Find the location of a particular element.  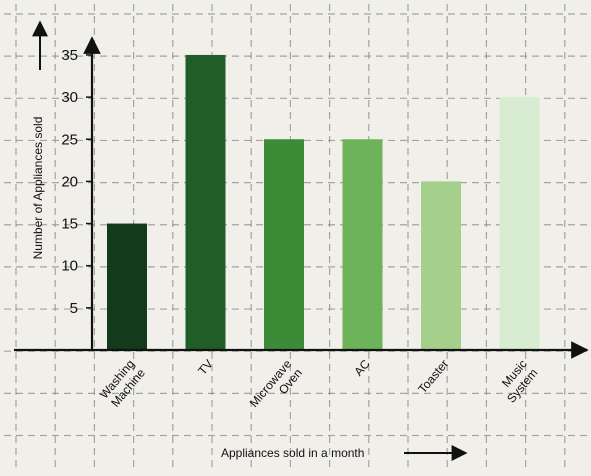

y-tick-label: 20 is located at coordinates (69, 181).